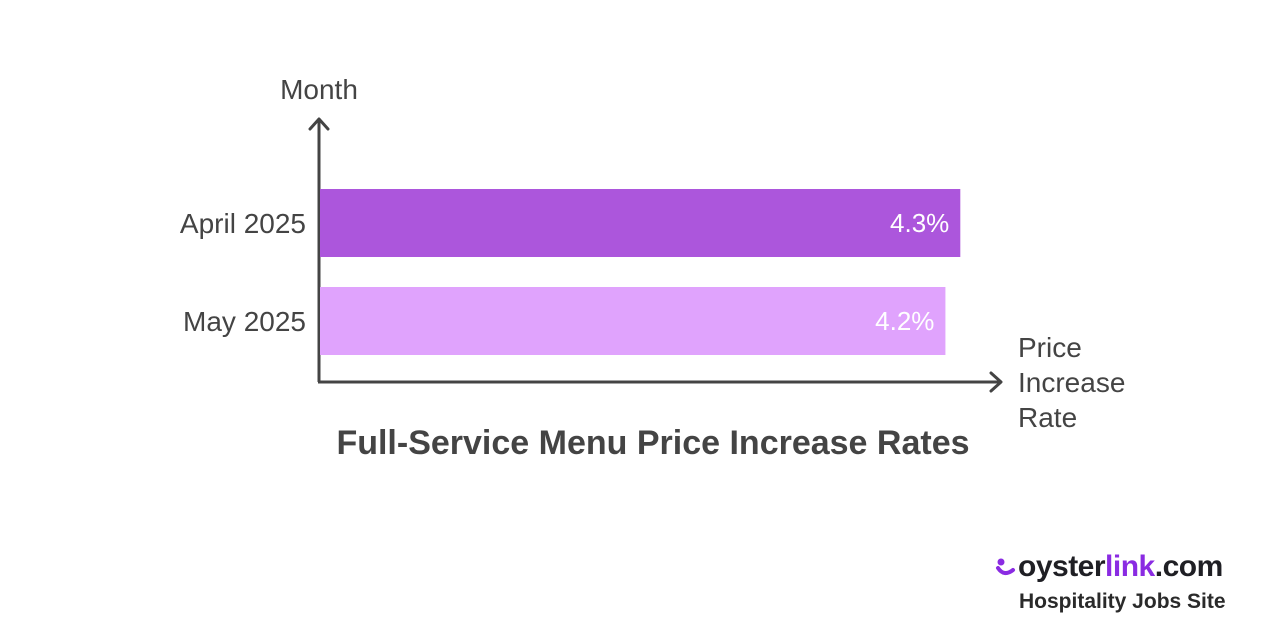 This screenshot has height=640, width=1280. What do you see at coordinates (1005, 566) in the screenshot?
I see `oyster-logo-icon` at bounding box center [1005, 566].